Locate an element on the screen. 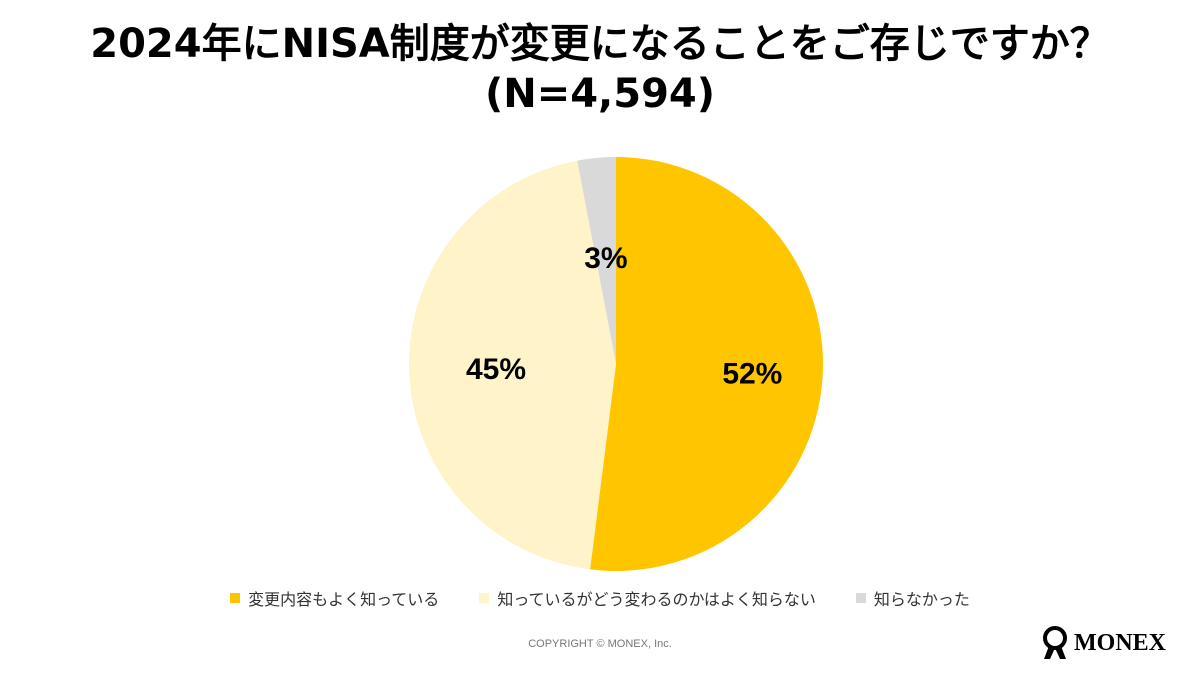  chart-legend: 変更内容もよく知っている 知っているがどう変わるのかはよく知らない 知らなかった is located at coordinates (600, 598).